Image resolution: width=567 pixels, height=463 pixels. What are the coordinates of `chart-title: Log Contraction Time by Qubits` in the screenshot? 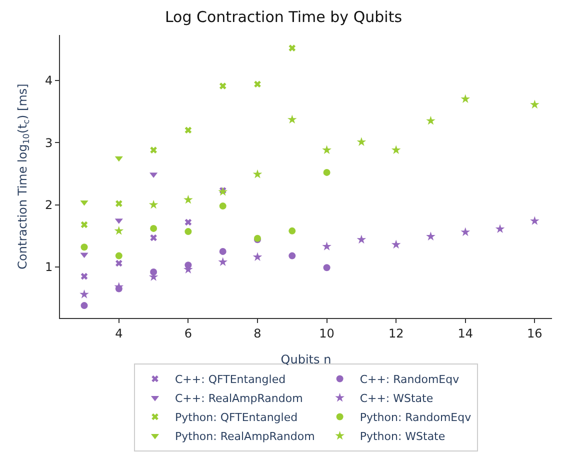 It's located at (283, 17).